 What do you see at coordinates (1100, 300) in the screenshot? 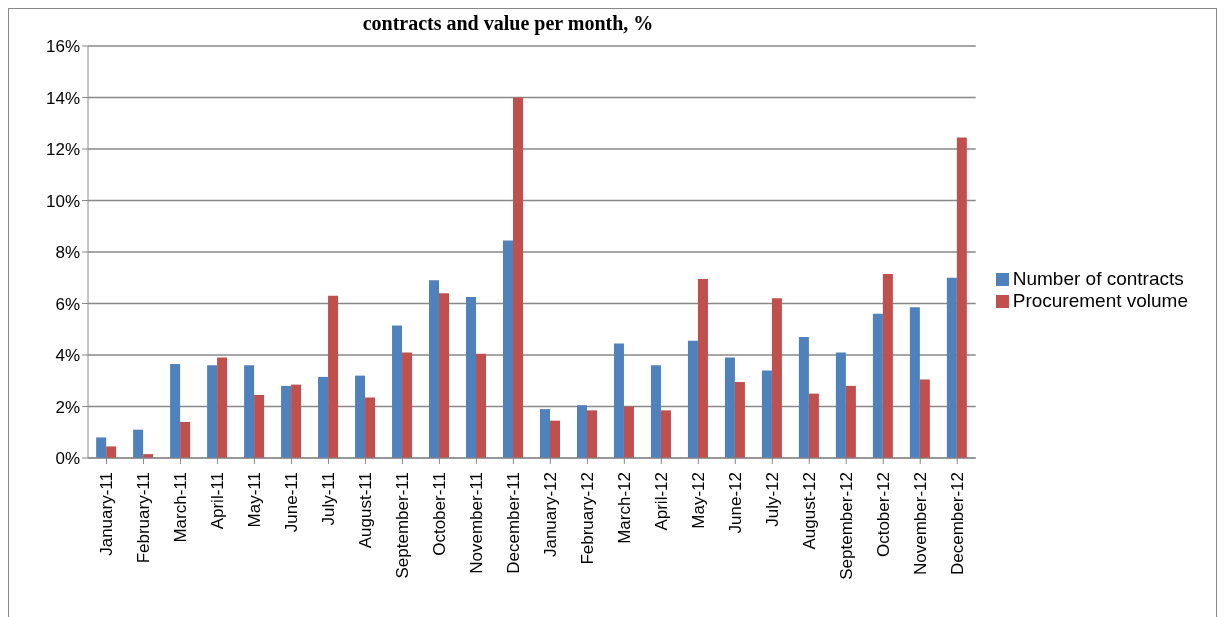
I see `legend-label: Procurement volume` at bounding box center [1100, 300].